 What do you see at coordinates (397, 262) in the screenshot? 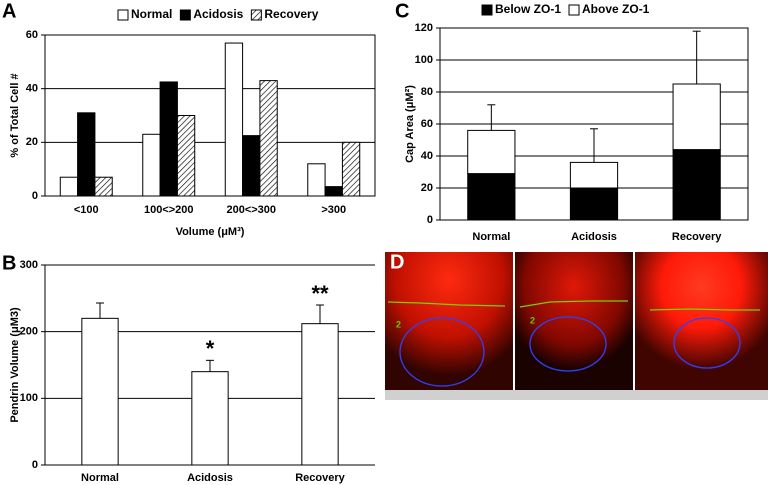
I see `panel-letter: D` at bounding box center [397, 262].